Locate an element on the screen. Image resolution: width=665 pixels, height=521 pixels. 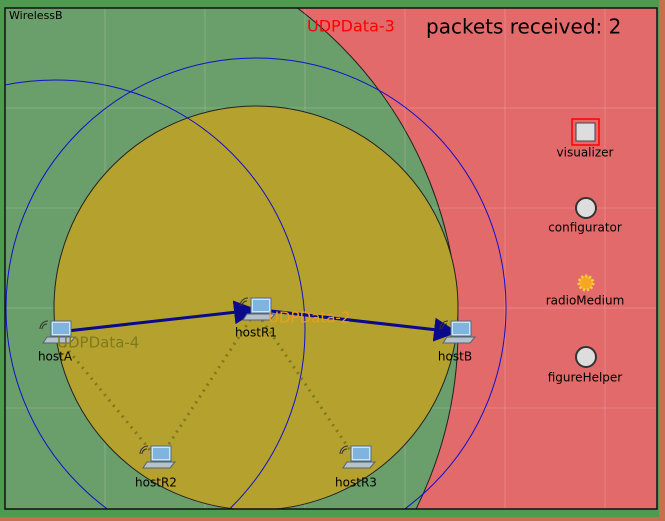
routes is located at coordinates (205, 385).